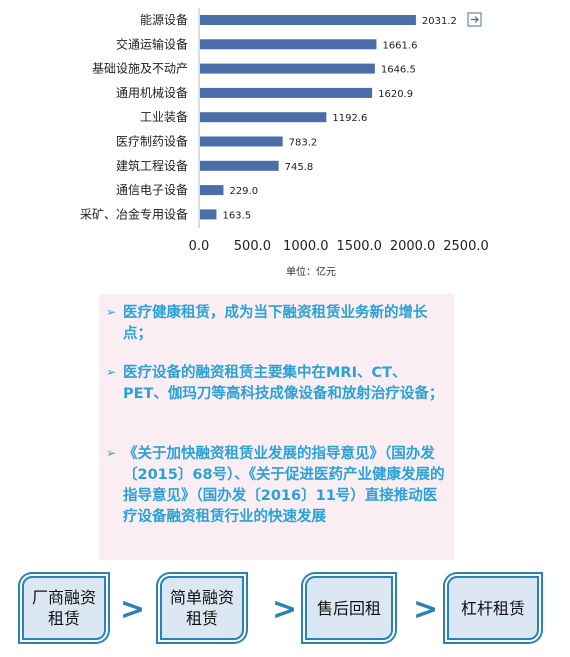 This screenshot has width=570, height=657. Describe the element at coordinates (303, 143) in the screenshot. I see `bar-value-label: 783.2` at that location.